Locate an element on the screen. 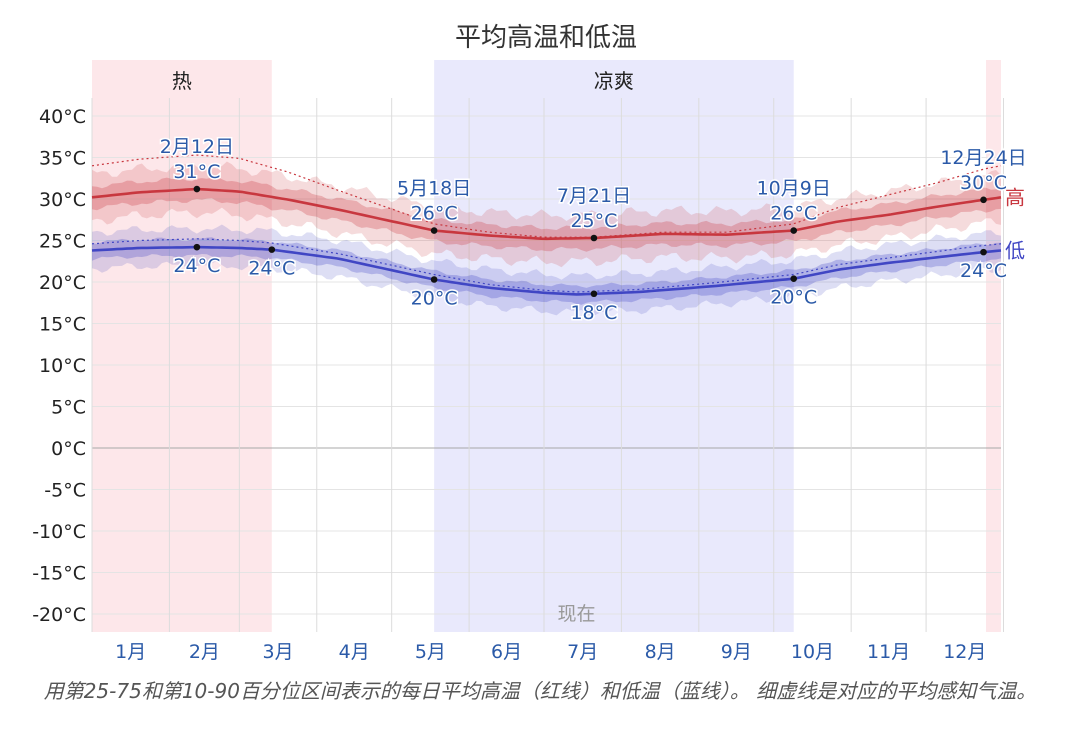 The width and height of the screenshot is (1080, 748). annotation-value: 18°C is located at coordinates (593, 313).